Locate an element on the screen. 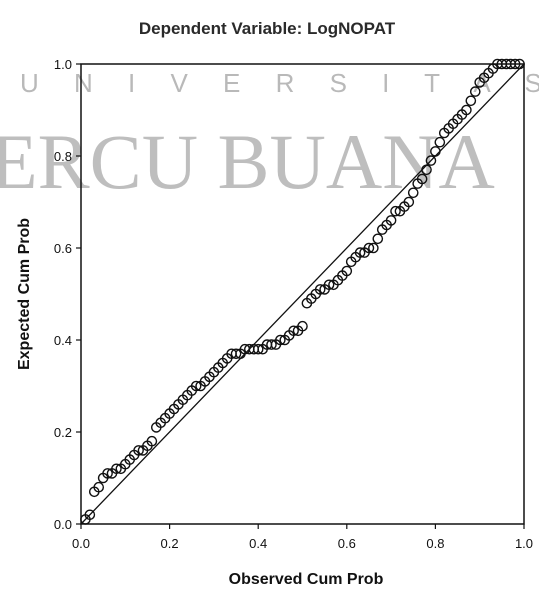 The height and width of the screenshot is (593, 539). x-tick-label: 0.0 is located at coordinates (81, 543).